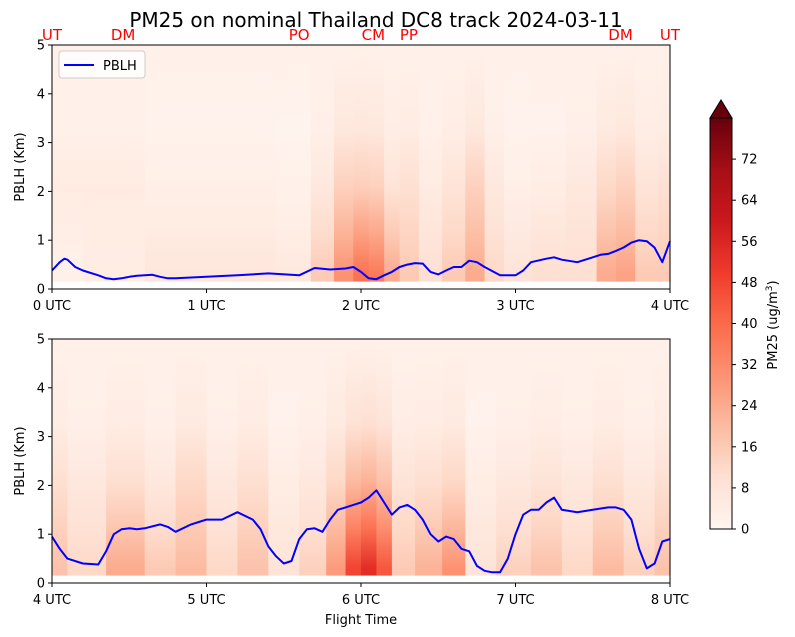  I want to click on x-tick-label: 0 UTC, so click(52, 306).